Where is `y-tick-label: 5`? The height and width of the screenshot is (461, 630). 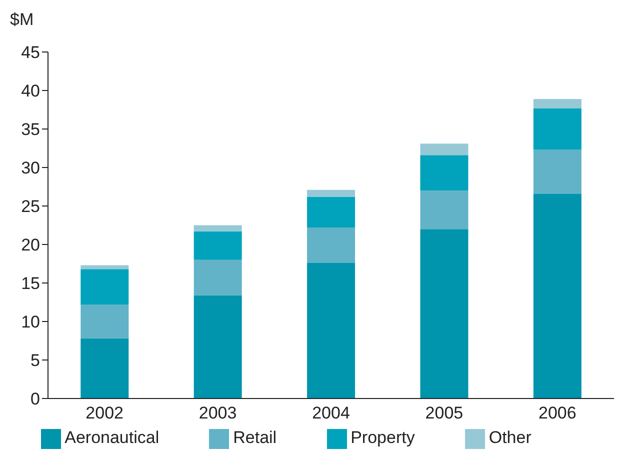 y-tick-label: 5 is located at coordinates (35, 360).